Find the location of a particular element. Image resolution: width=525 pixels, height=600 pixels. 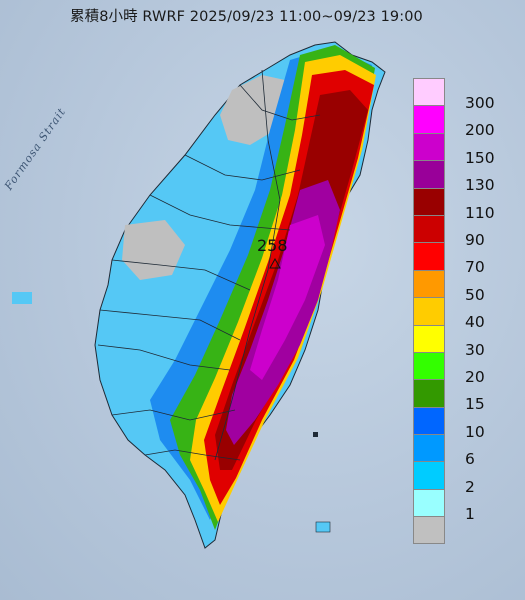

page-title: 累積8小時 RWRF 2025/09/23 11:00~09/23 19:00 is located at coordinates (246, 17).